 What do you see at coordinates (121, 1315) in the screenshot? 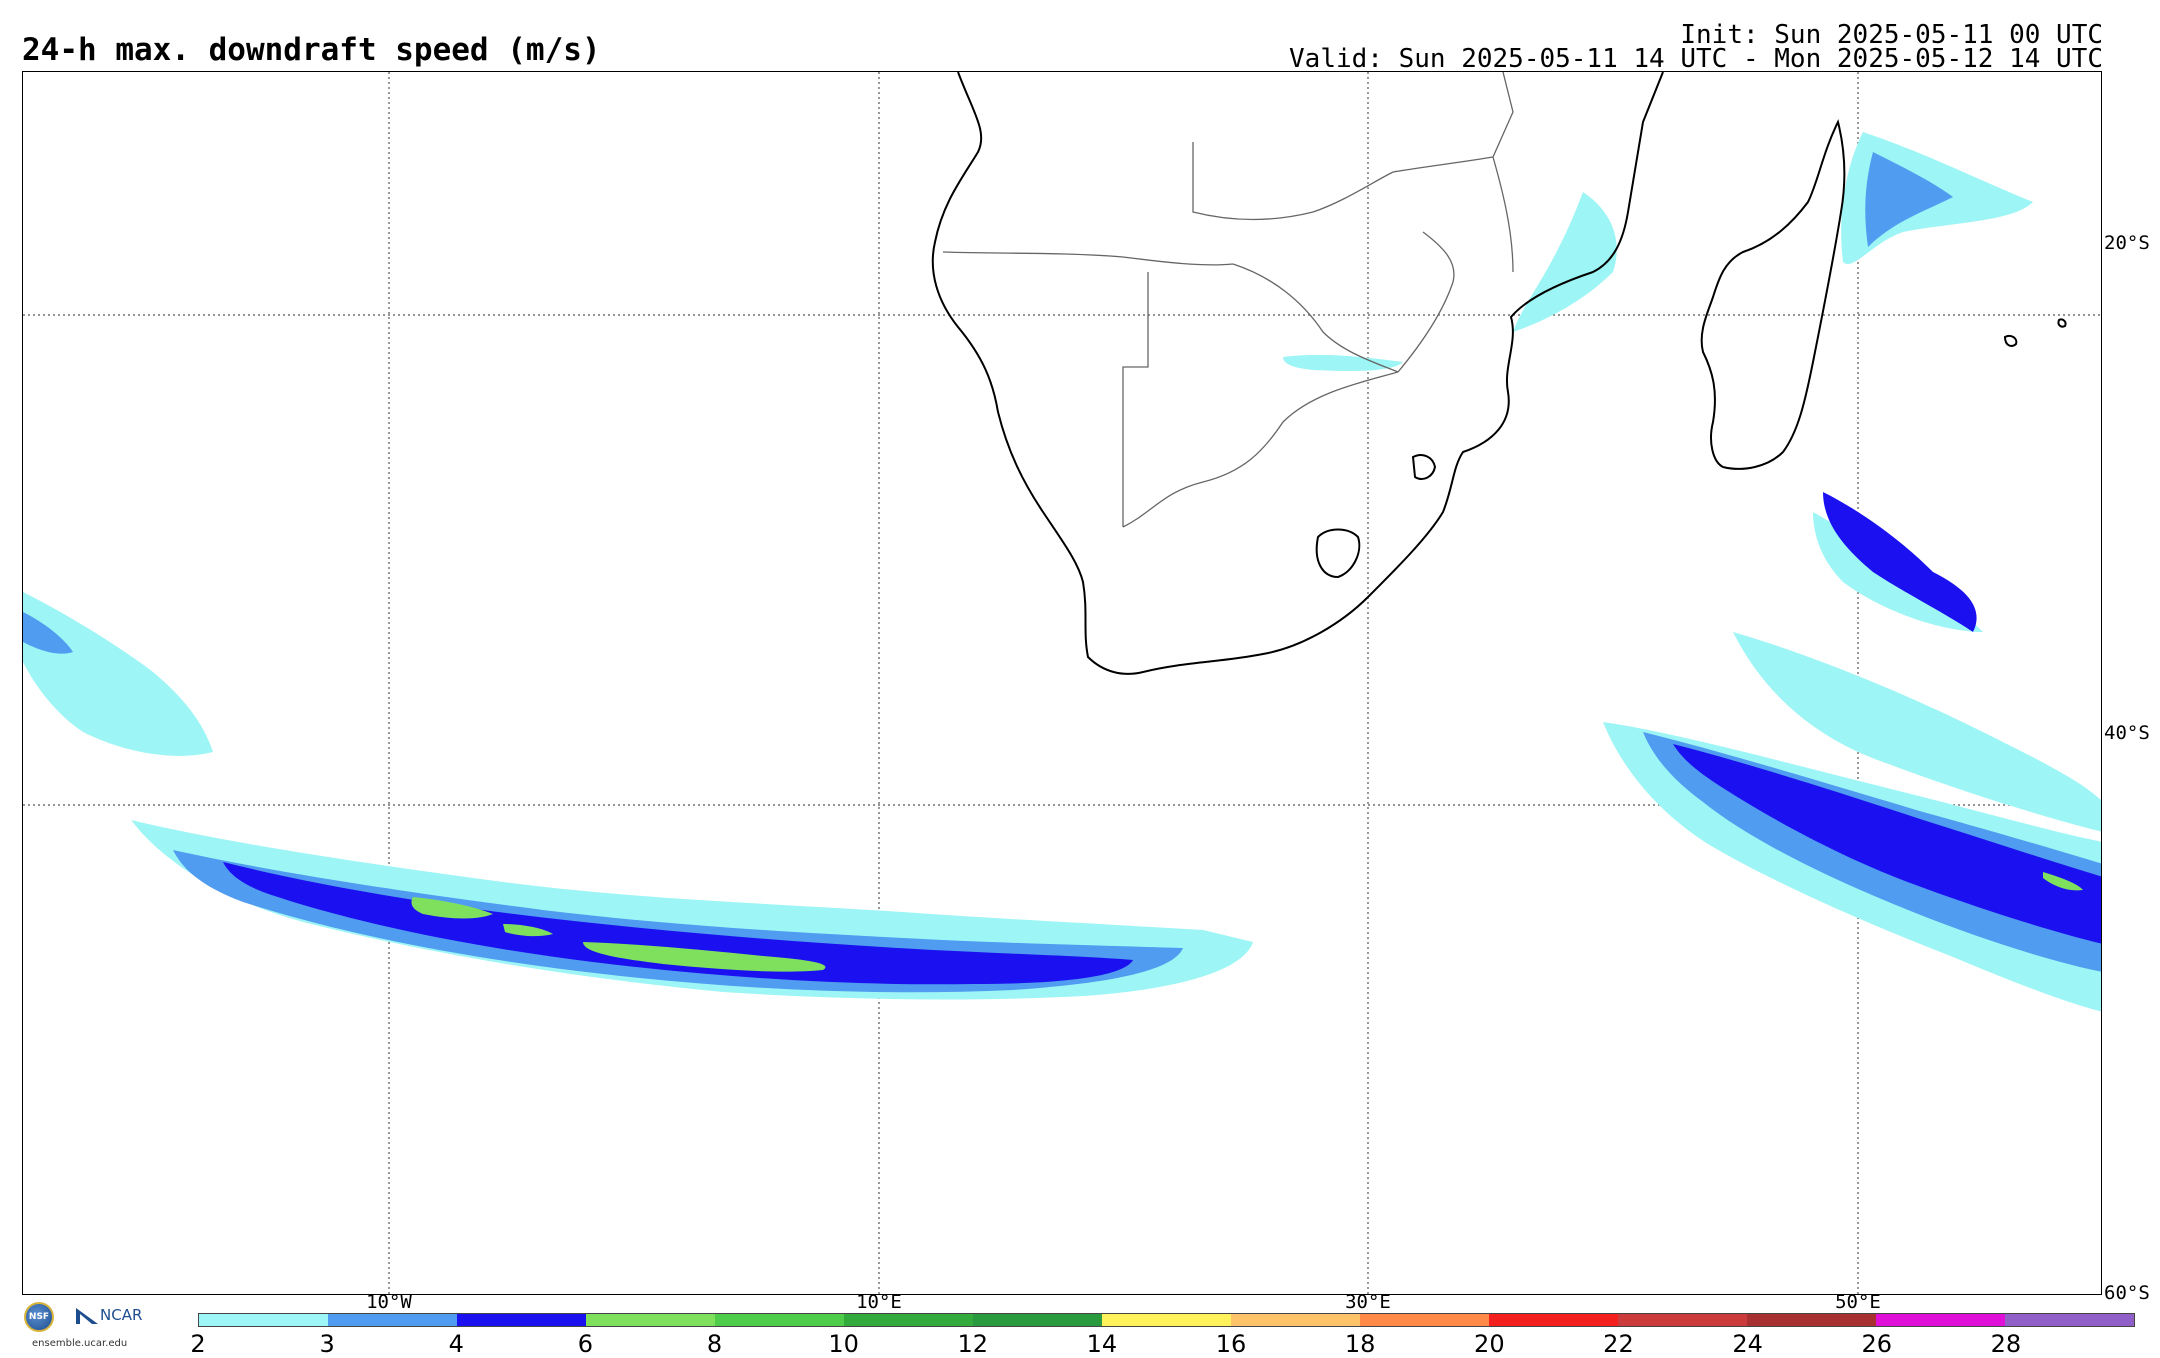
I see `ncar-logo-text: NCAR` at bounding box center [121, 1315].